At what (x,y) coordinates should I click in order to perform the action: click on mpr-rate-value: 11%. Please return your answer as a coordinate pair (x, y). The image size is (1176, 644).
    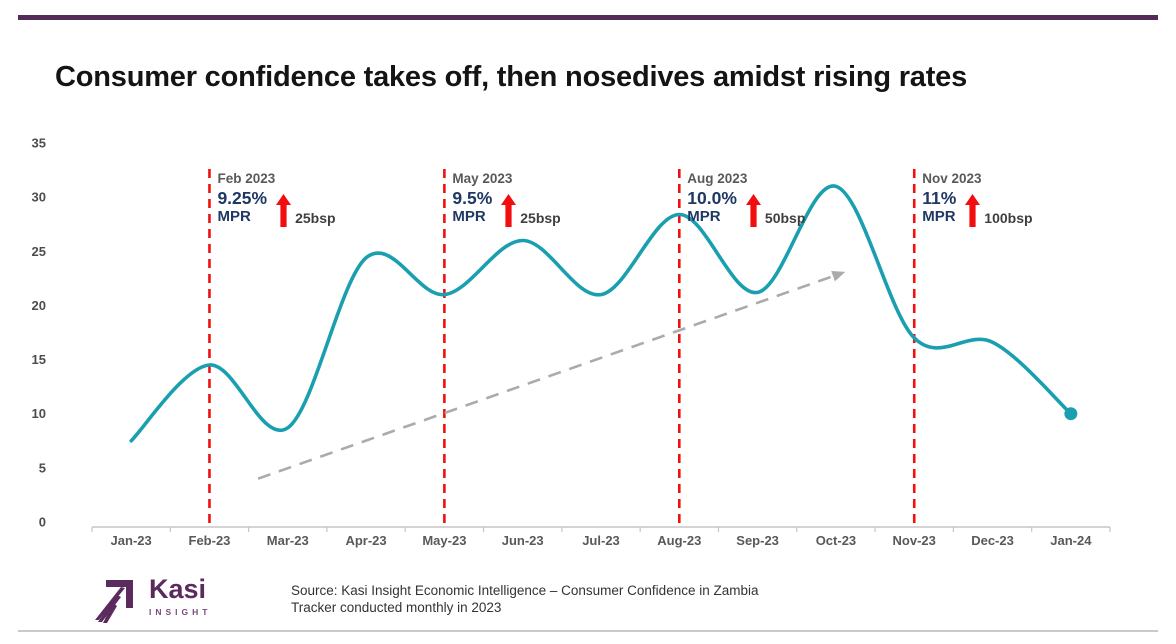
    Looking at the image, I should click on (939, 198).